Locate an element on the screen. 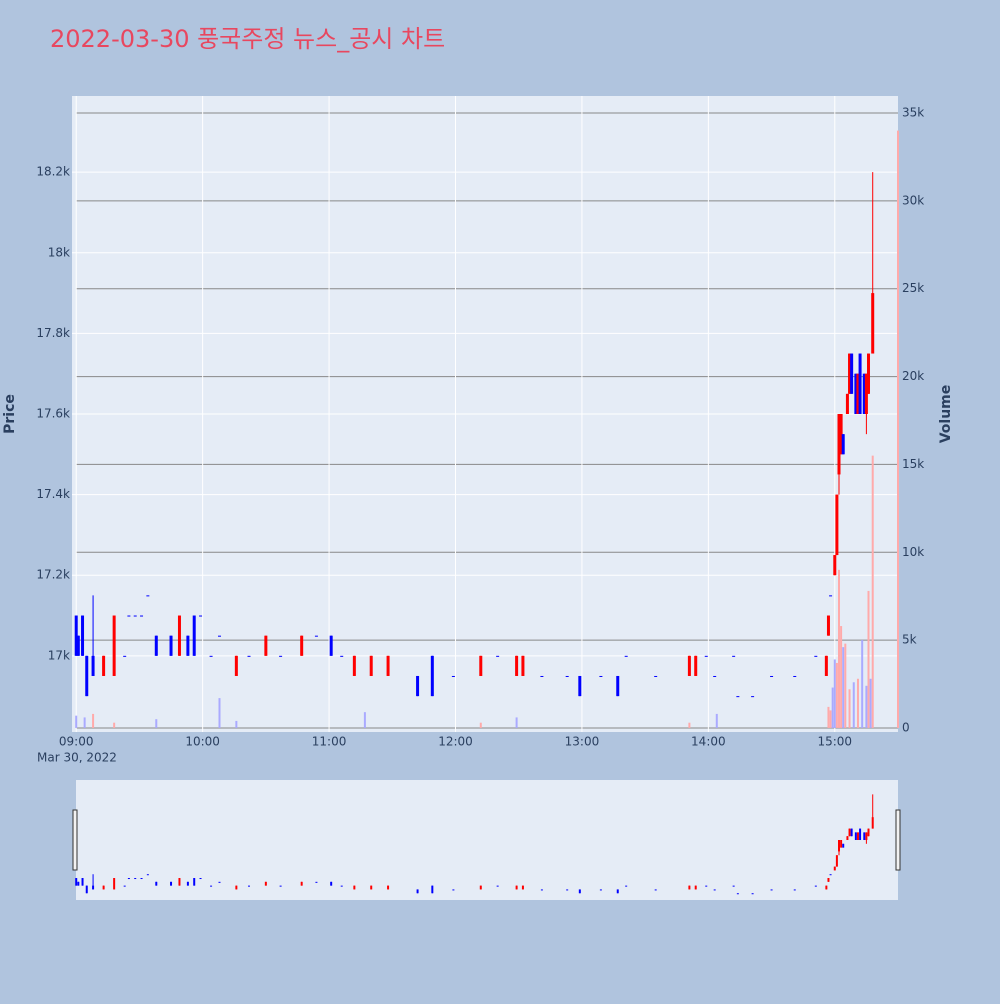 This screenshot has height=1004, width=1000. y-axis-title: Price is located at coordinates (10, 414).